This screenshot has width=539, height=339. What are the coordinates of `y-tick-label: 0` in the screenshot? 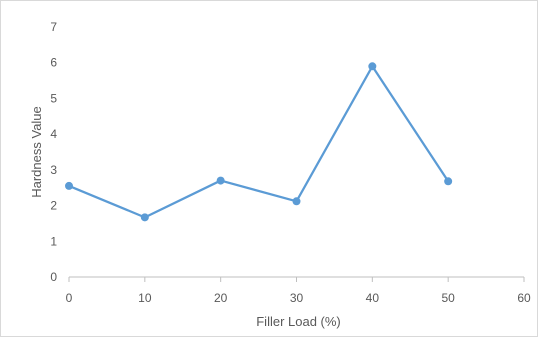 It's located at (53, 277).